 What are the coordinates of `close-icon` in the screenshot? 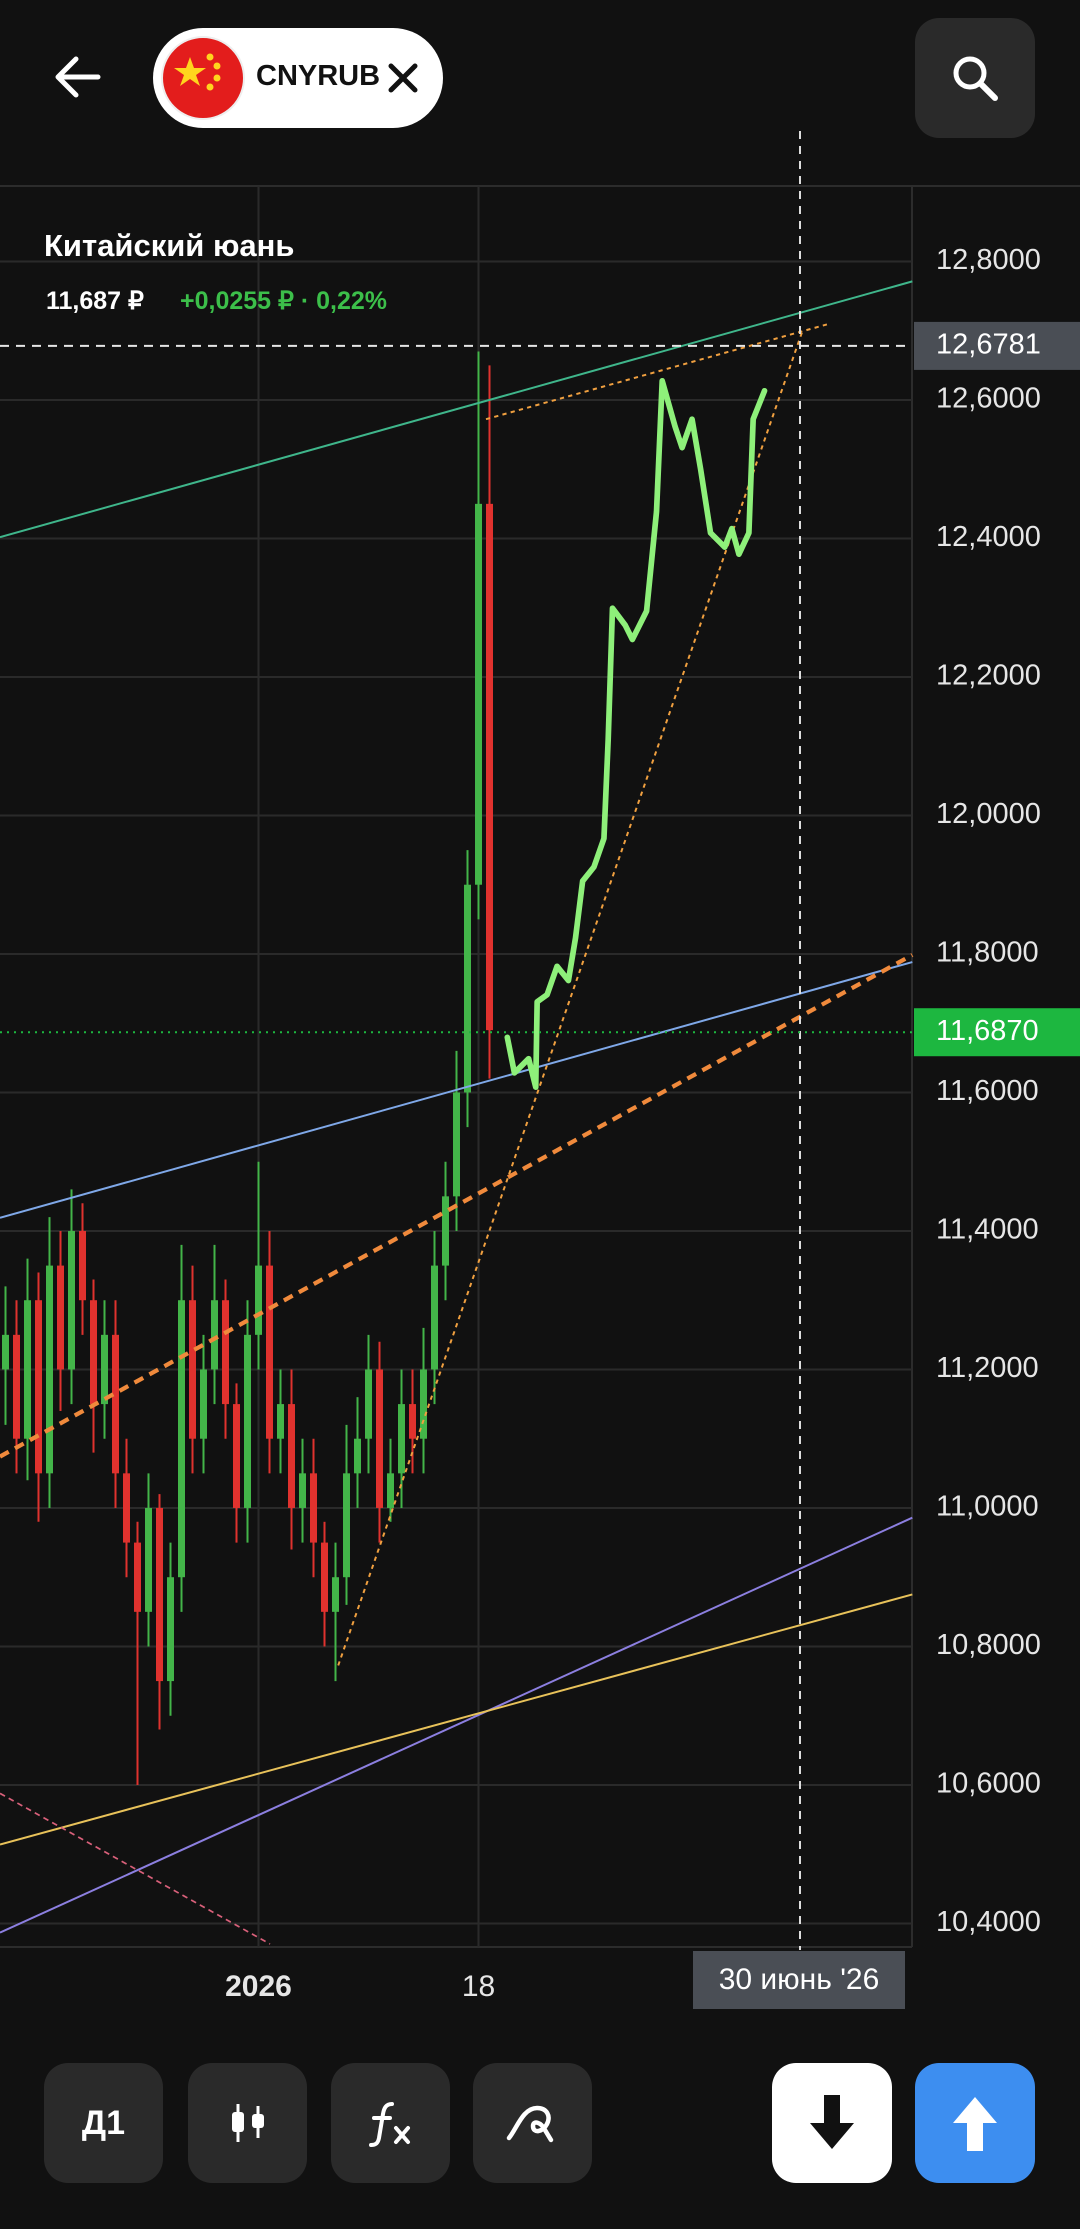 It's located at (403, 78).